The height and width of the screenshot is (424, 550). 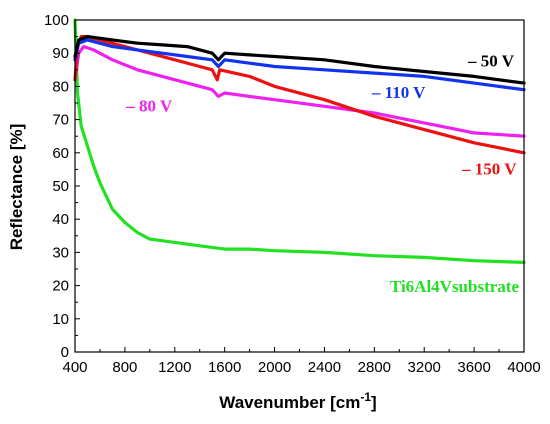 What do you see at coordinates (16, 187) in the screenshot?
I see `y-axis-title: Reflectance [%]` at bounding box center [16, 187].